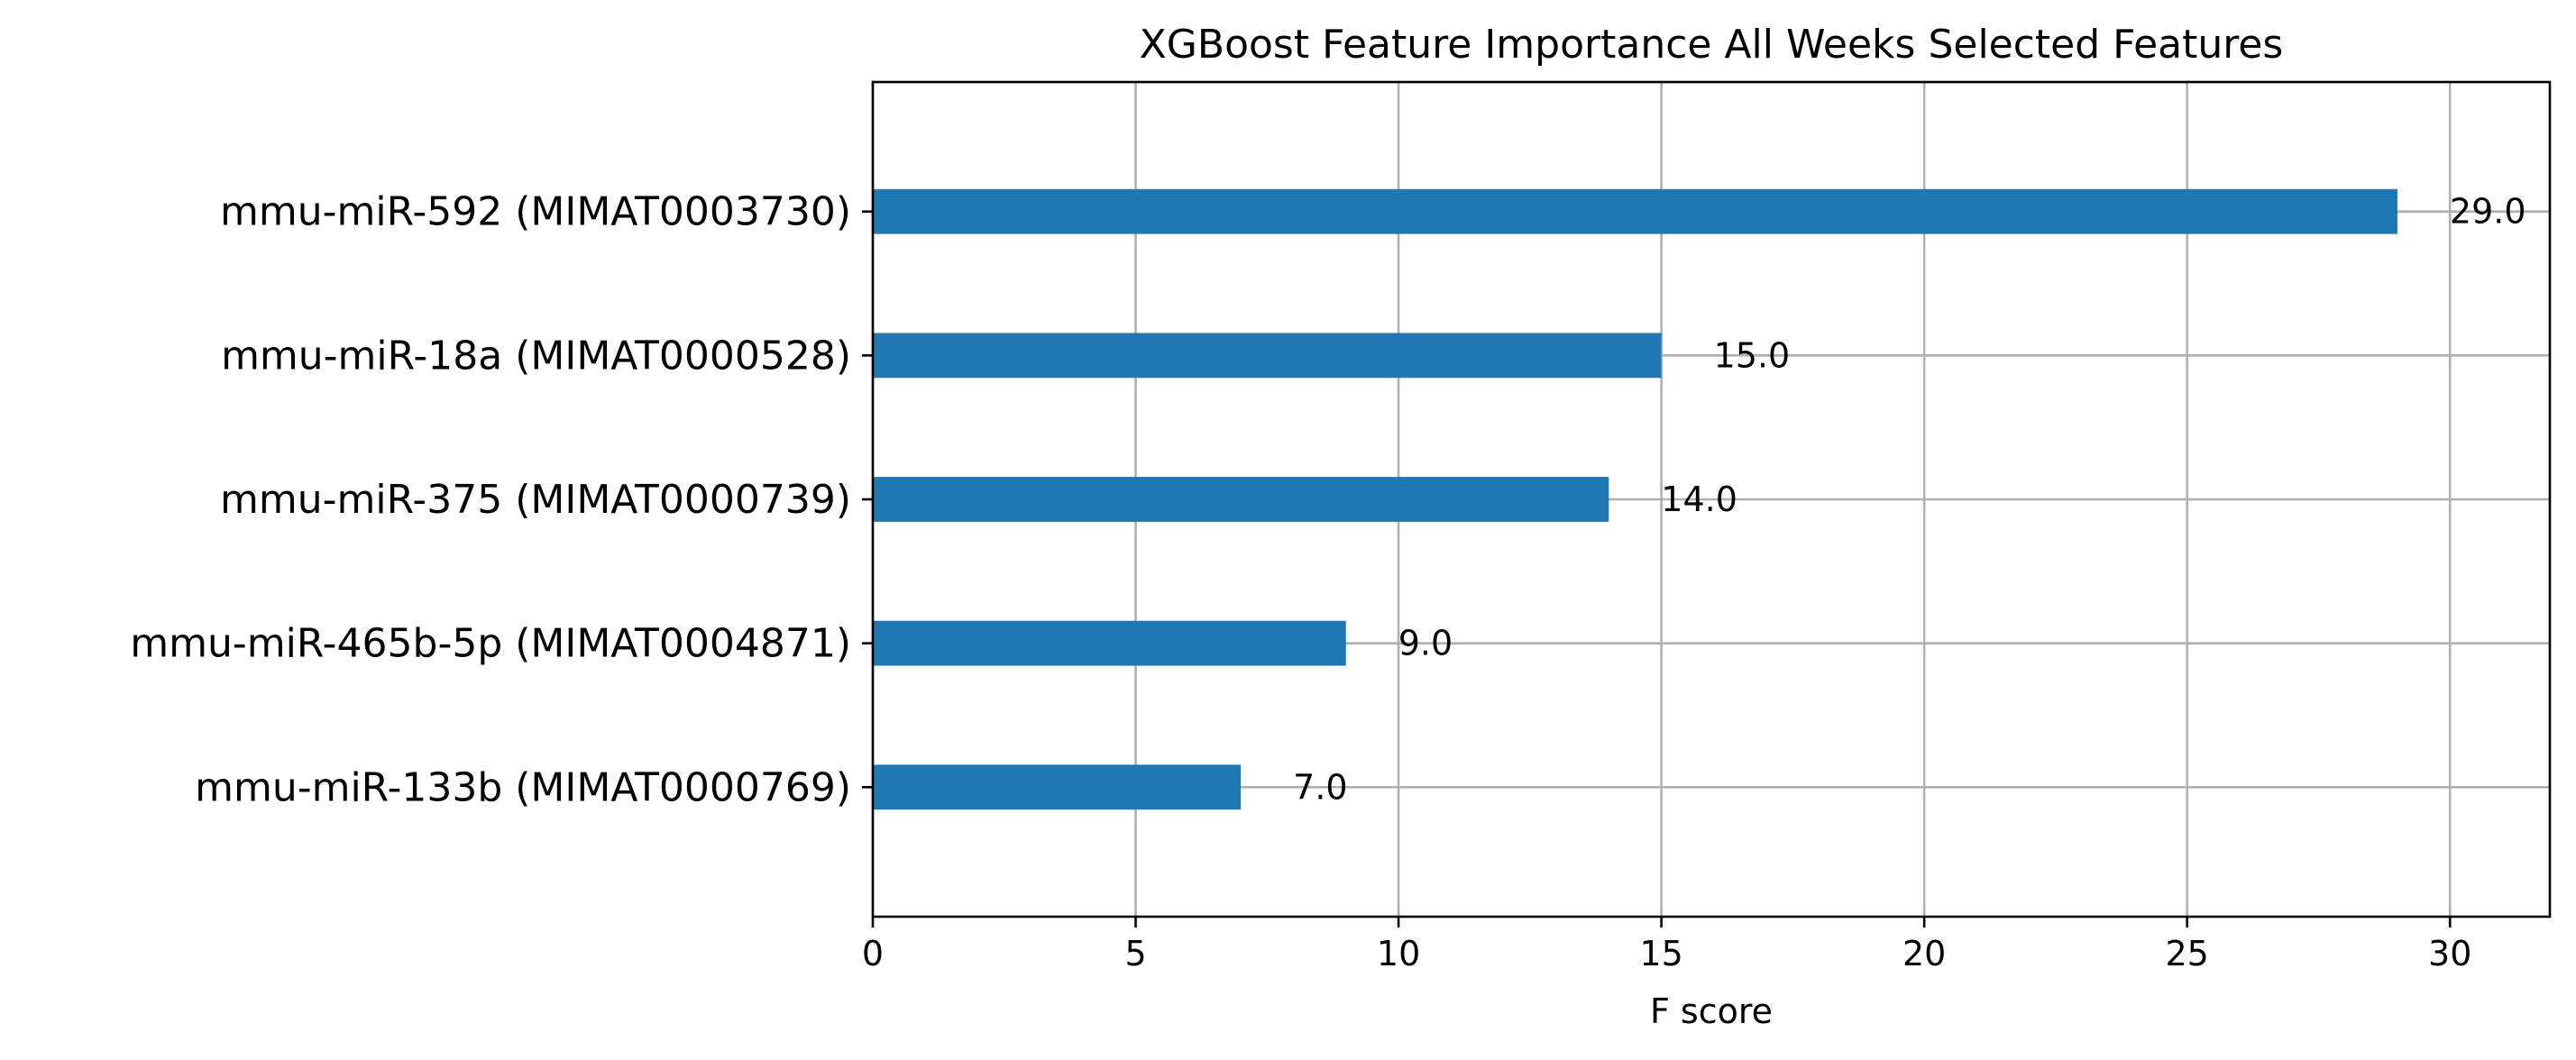 This screenshot has height=1060, width=2576. What do you see at coordinates (1699, 500) in the screenshot?
I see `bar-value-label: 14.0` at bounding box center [1699, 500].